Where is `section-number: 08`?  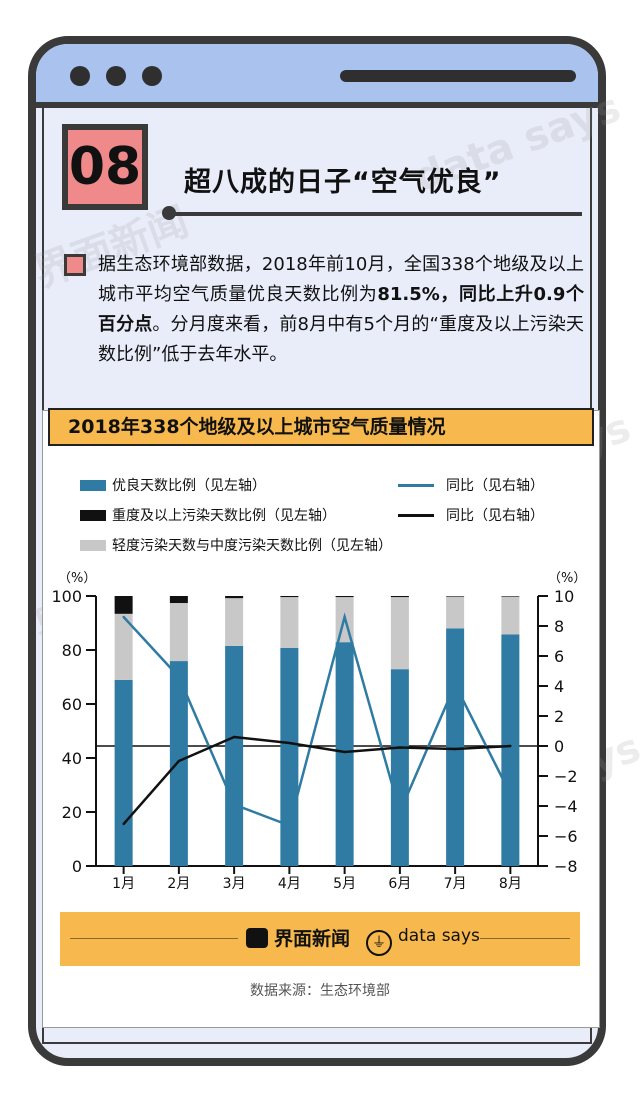
section-number: 08 is located at coordinates (105, 167).